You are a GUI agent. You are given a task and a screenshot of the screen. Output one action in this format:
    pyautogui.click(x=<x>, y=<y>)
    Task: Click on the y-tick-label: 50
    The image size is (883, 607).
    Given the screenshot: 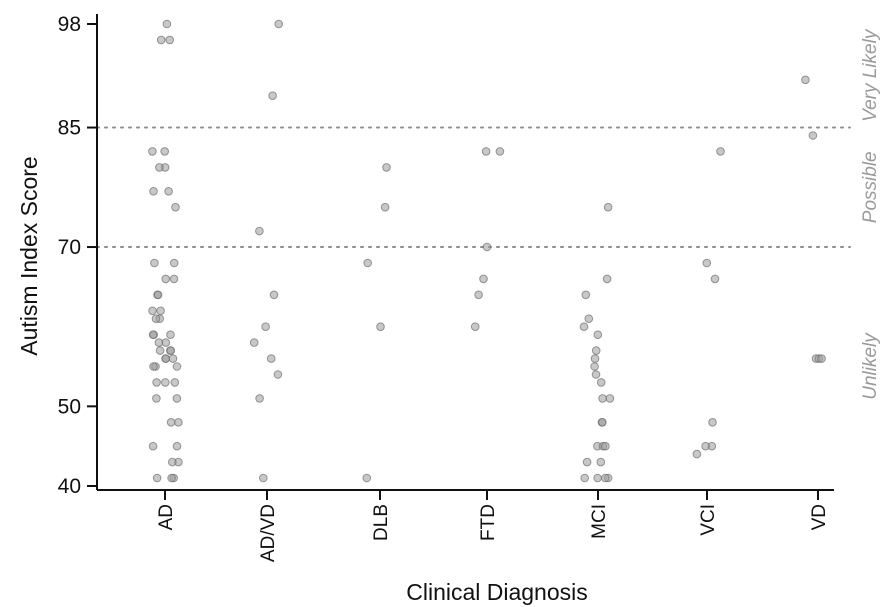 What is the action you would take?
    pyautogui.click(x=69, y=406)
    